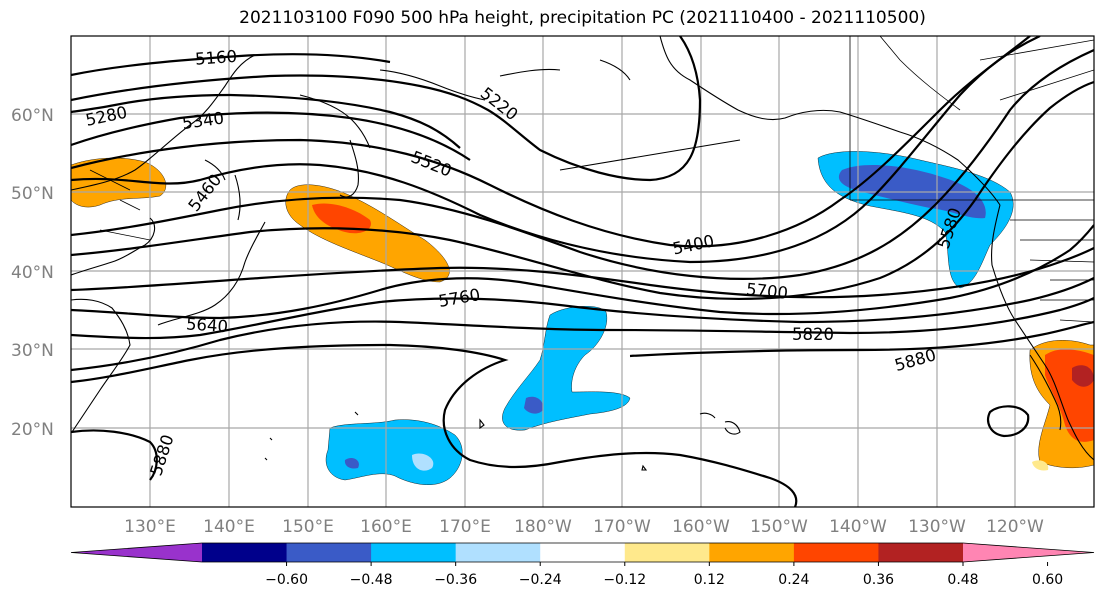 The image size is (1105, 601). Describe the element at coordinates (505, 80) in the screenshot. I see `coast-siberia` at that location.